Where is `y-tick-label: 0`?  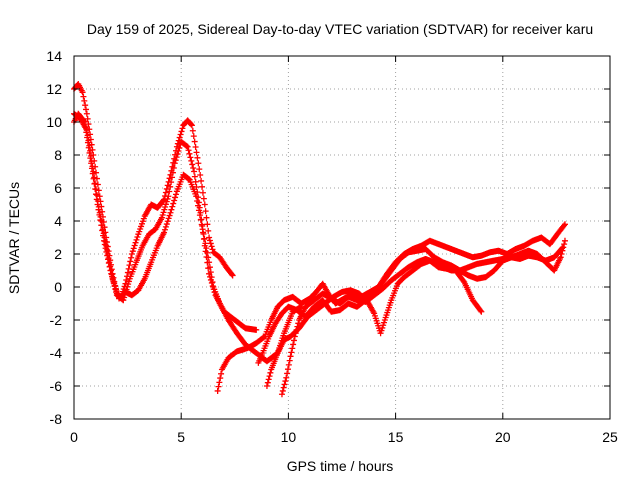 y-tick-label: 0 is located at coordinates (58, 287).